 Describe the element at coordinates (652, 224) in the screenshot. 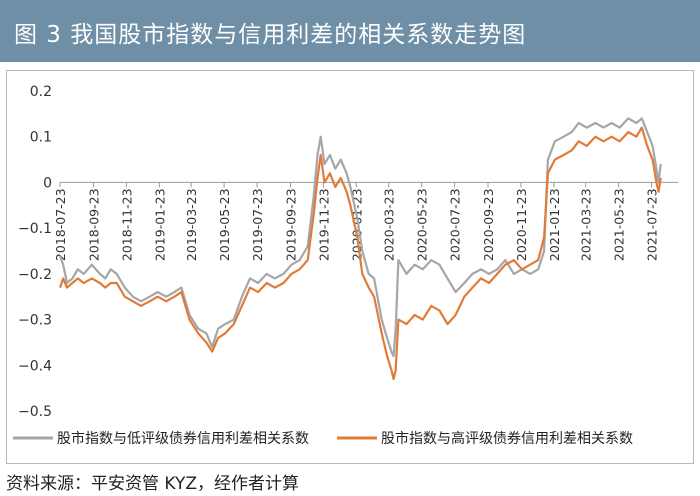

I see `x-tick-label: 2021-07-23` at that location.